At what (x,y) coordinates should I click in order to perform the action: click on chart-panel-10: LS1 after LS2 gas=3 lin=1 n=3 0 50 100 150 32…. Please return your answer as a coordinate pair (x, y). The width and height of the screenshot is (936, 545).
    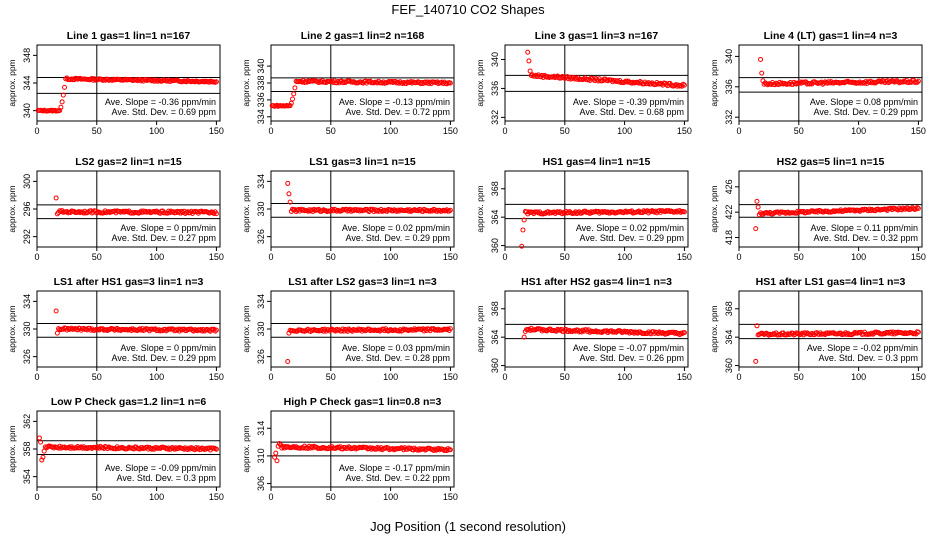
    Looking at the image, I should click on (349, 329).